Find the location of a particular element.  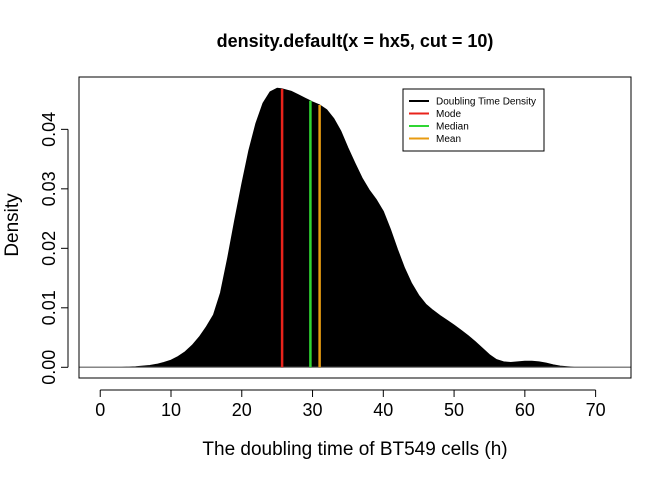

y-tick-label: 0.04 is located at coordinates (49, 129).